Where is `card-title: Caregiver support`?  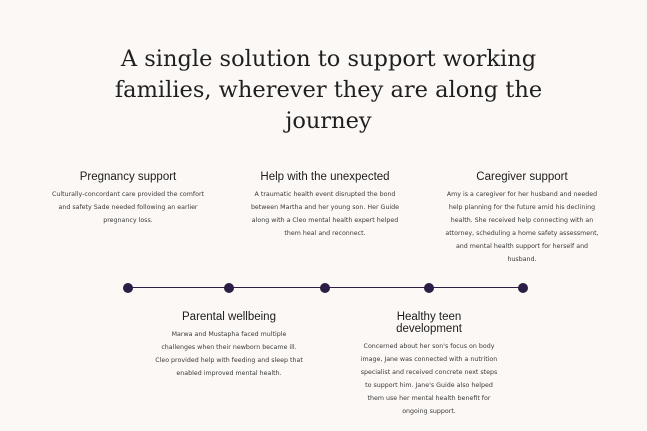
card-title: Caregiver support is located at coordinates (522, 177).